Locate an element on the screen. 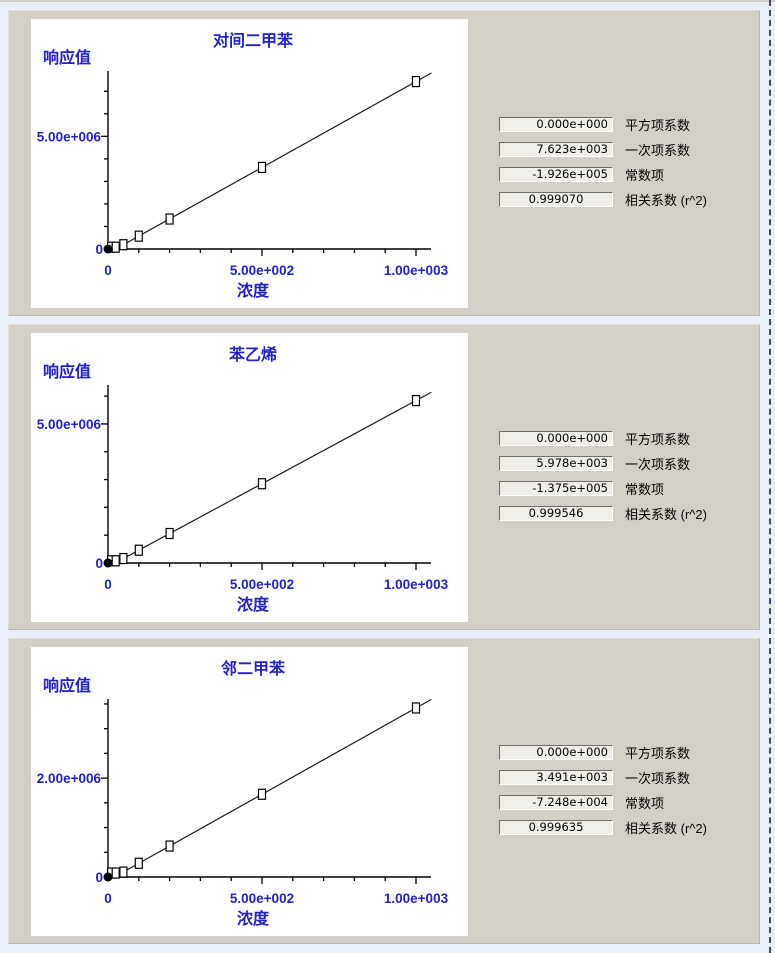 This screenshot has height=953, width=775. coefficient-row: -1.926e+005 常数项 is located at coordinates (603, 175).